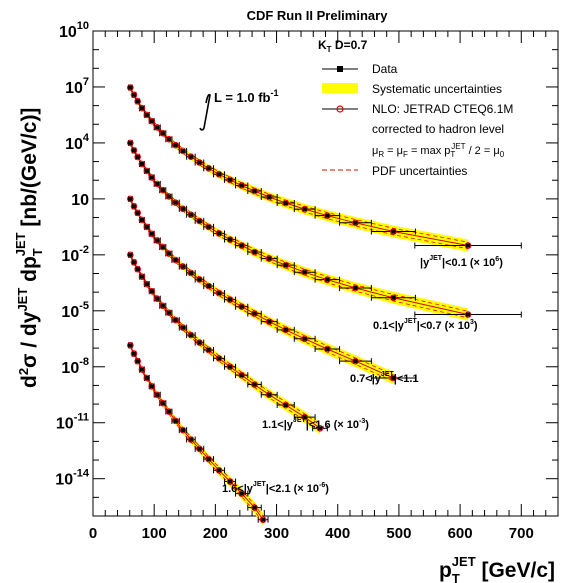  I want to click on series-label: 1.1<|yJET|<1.6 (× 10-3), so click(315, 424).